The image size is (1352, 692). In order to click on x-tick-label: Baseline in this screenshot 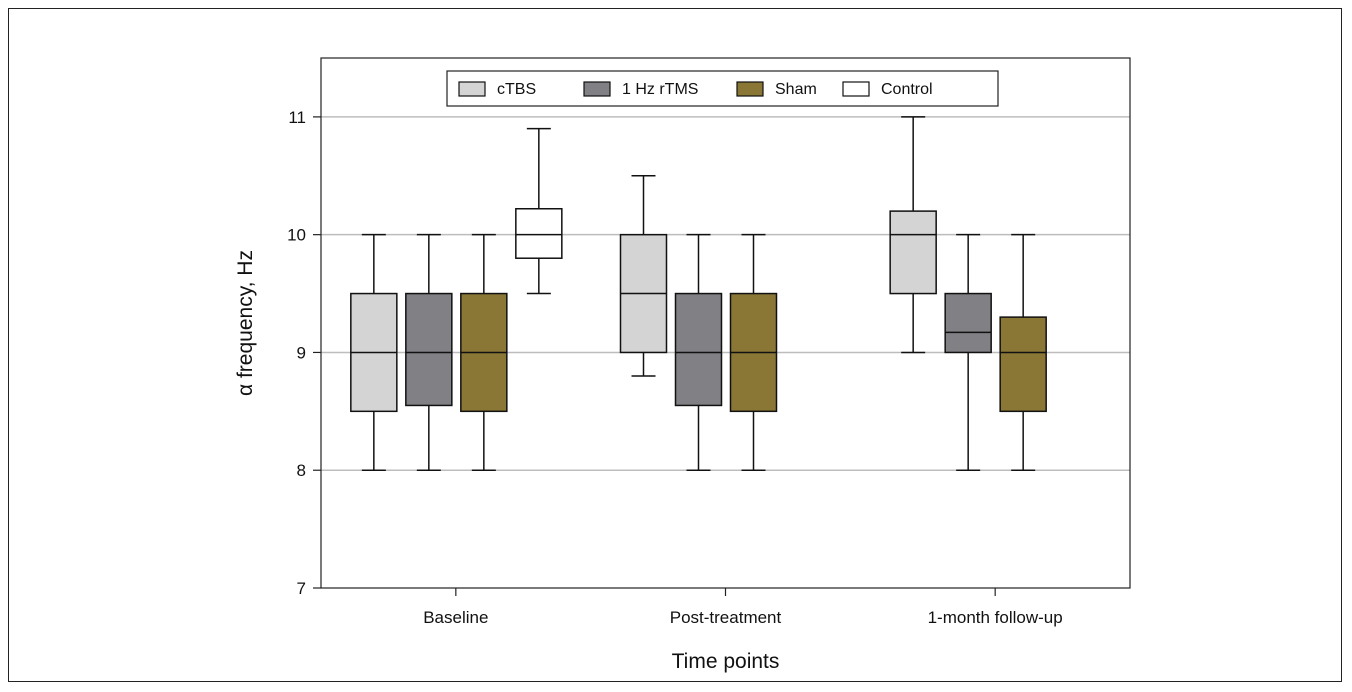, I will do `click(455, 617)`.